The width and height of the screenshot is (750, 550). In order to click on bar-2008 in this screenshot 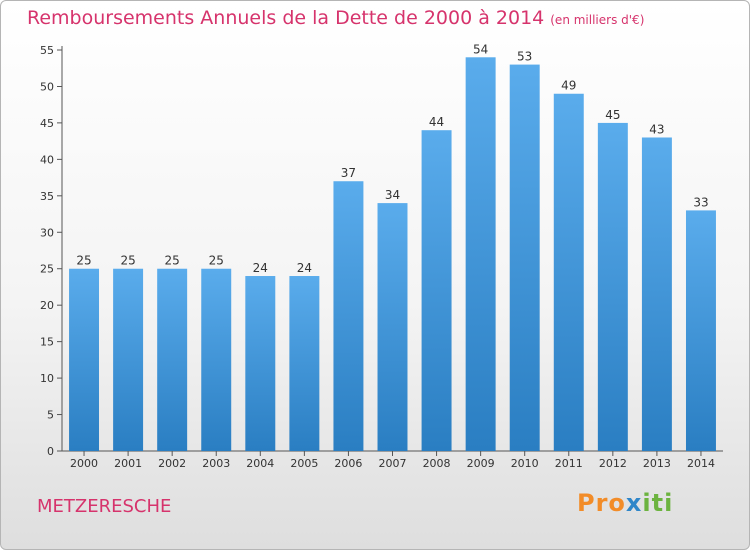, I will do `click(436, 290)`.